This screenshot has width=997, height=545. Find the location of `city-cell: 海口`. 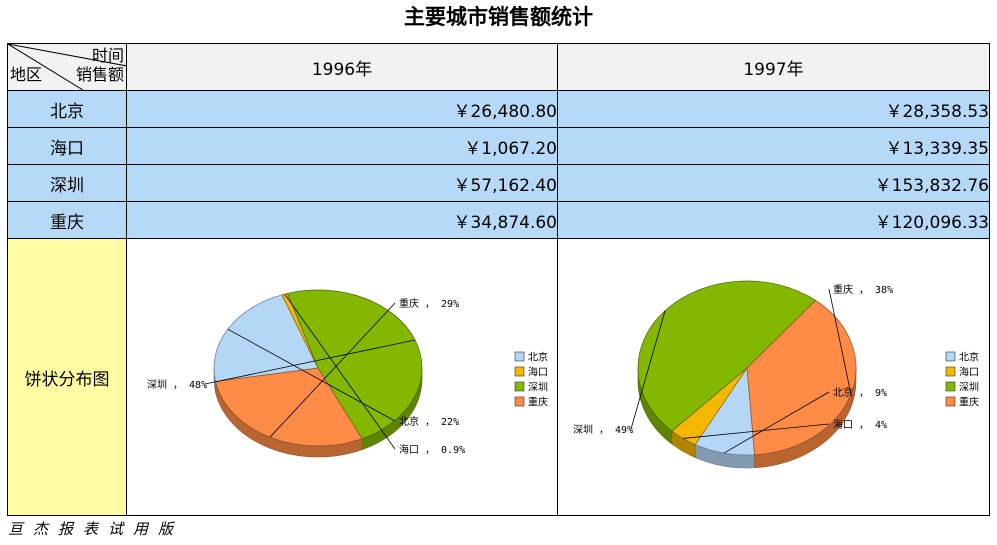

city-cell: 海口 is located at coordinates (67, 146).